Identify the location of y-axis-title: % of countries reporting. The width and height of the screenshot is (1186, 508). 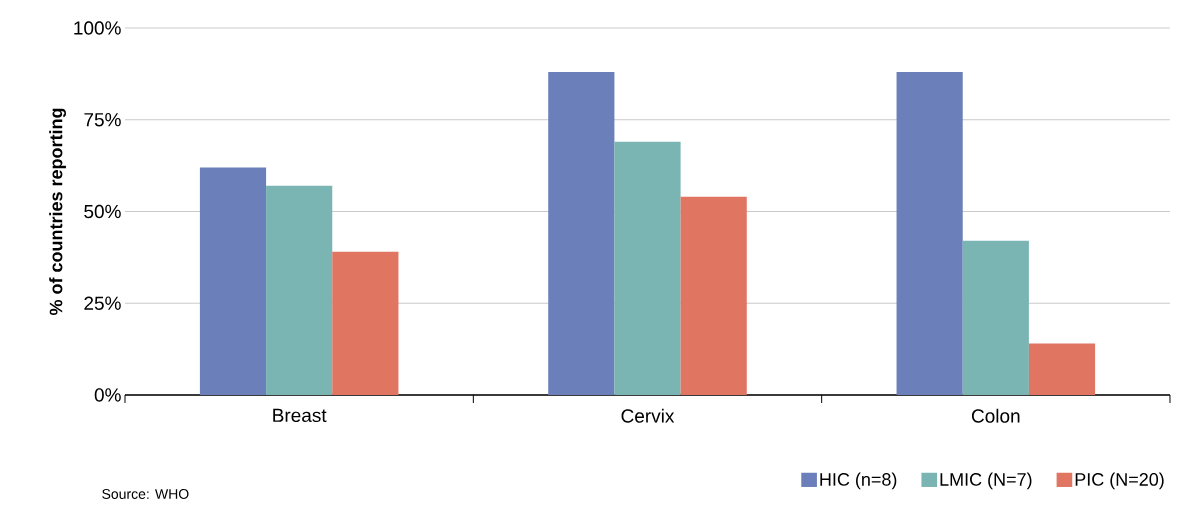
(58, 212).